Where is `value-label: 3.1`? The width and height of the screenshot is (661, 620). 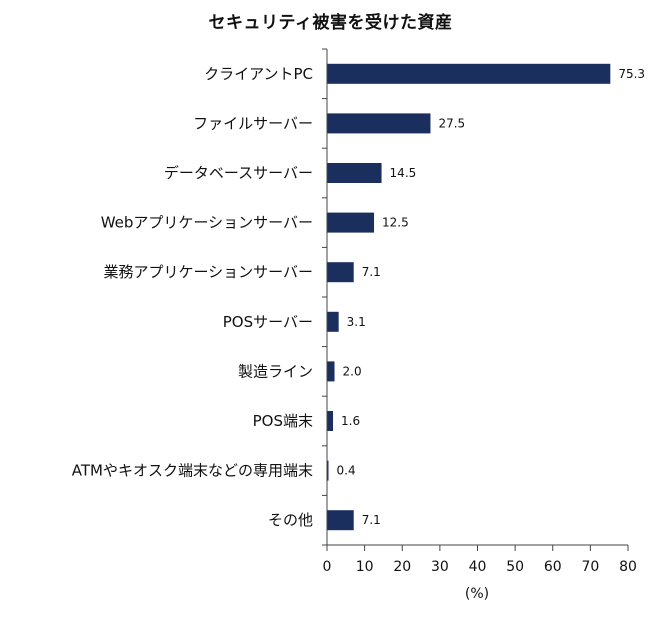 value-label: 3.1 is located at coordinates (356, 322).